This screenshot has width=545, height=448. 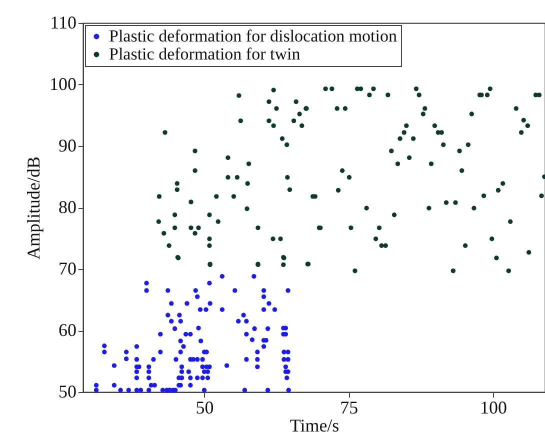 What do you see at coordinates (67, 330) in the screenshot?
I see `y-tick-label: 60` at bounding box center [67, 330].